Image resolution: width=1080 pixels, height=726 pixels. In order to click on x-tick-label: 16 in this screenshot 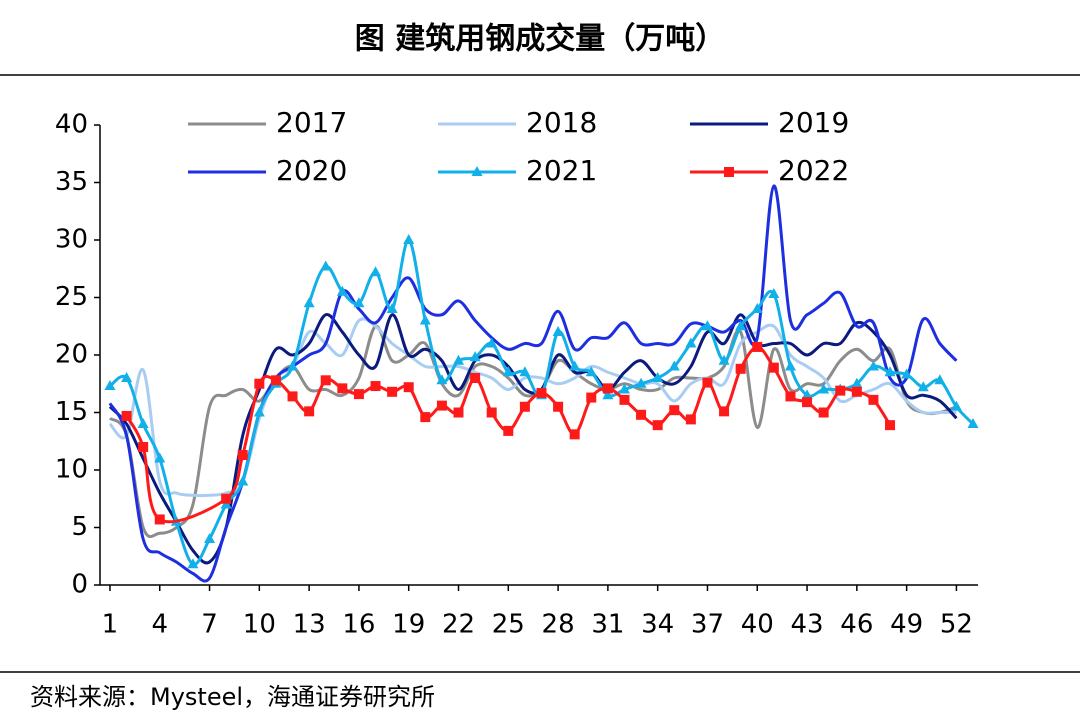, I will do `click(358, 625)`.